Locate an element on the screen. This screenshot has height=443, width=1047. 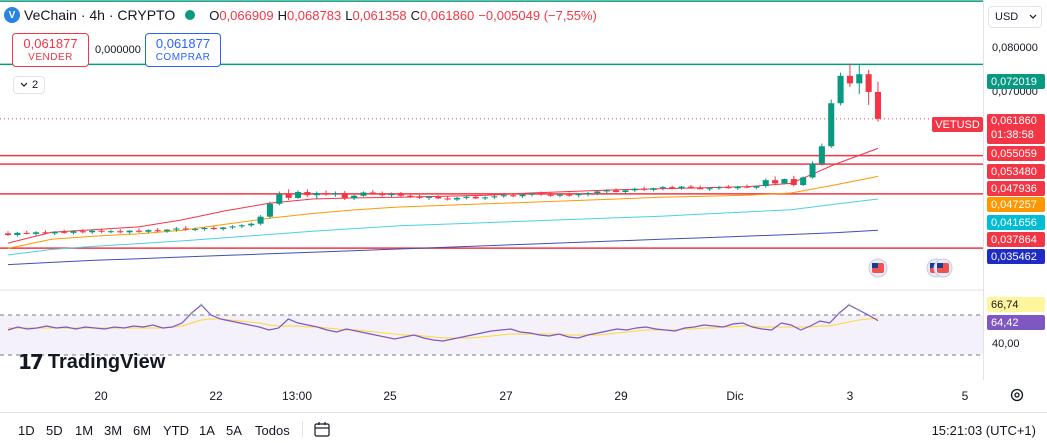
clock-timezone: 15:21:03 (UTC+1) is located at coordinates (983, 430).